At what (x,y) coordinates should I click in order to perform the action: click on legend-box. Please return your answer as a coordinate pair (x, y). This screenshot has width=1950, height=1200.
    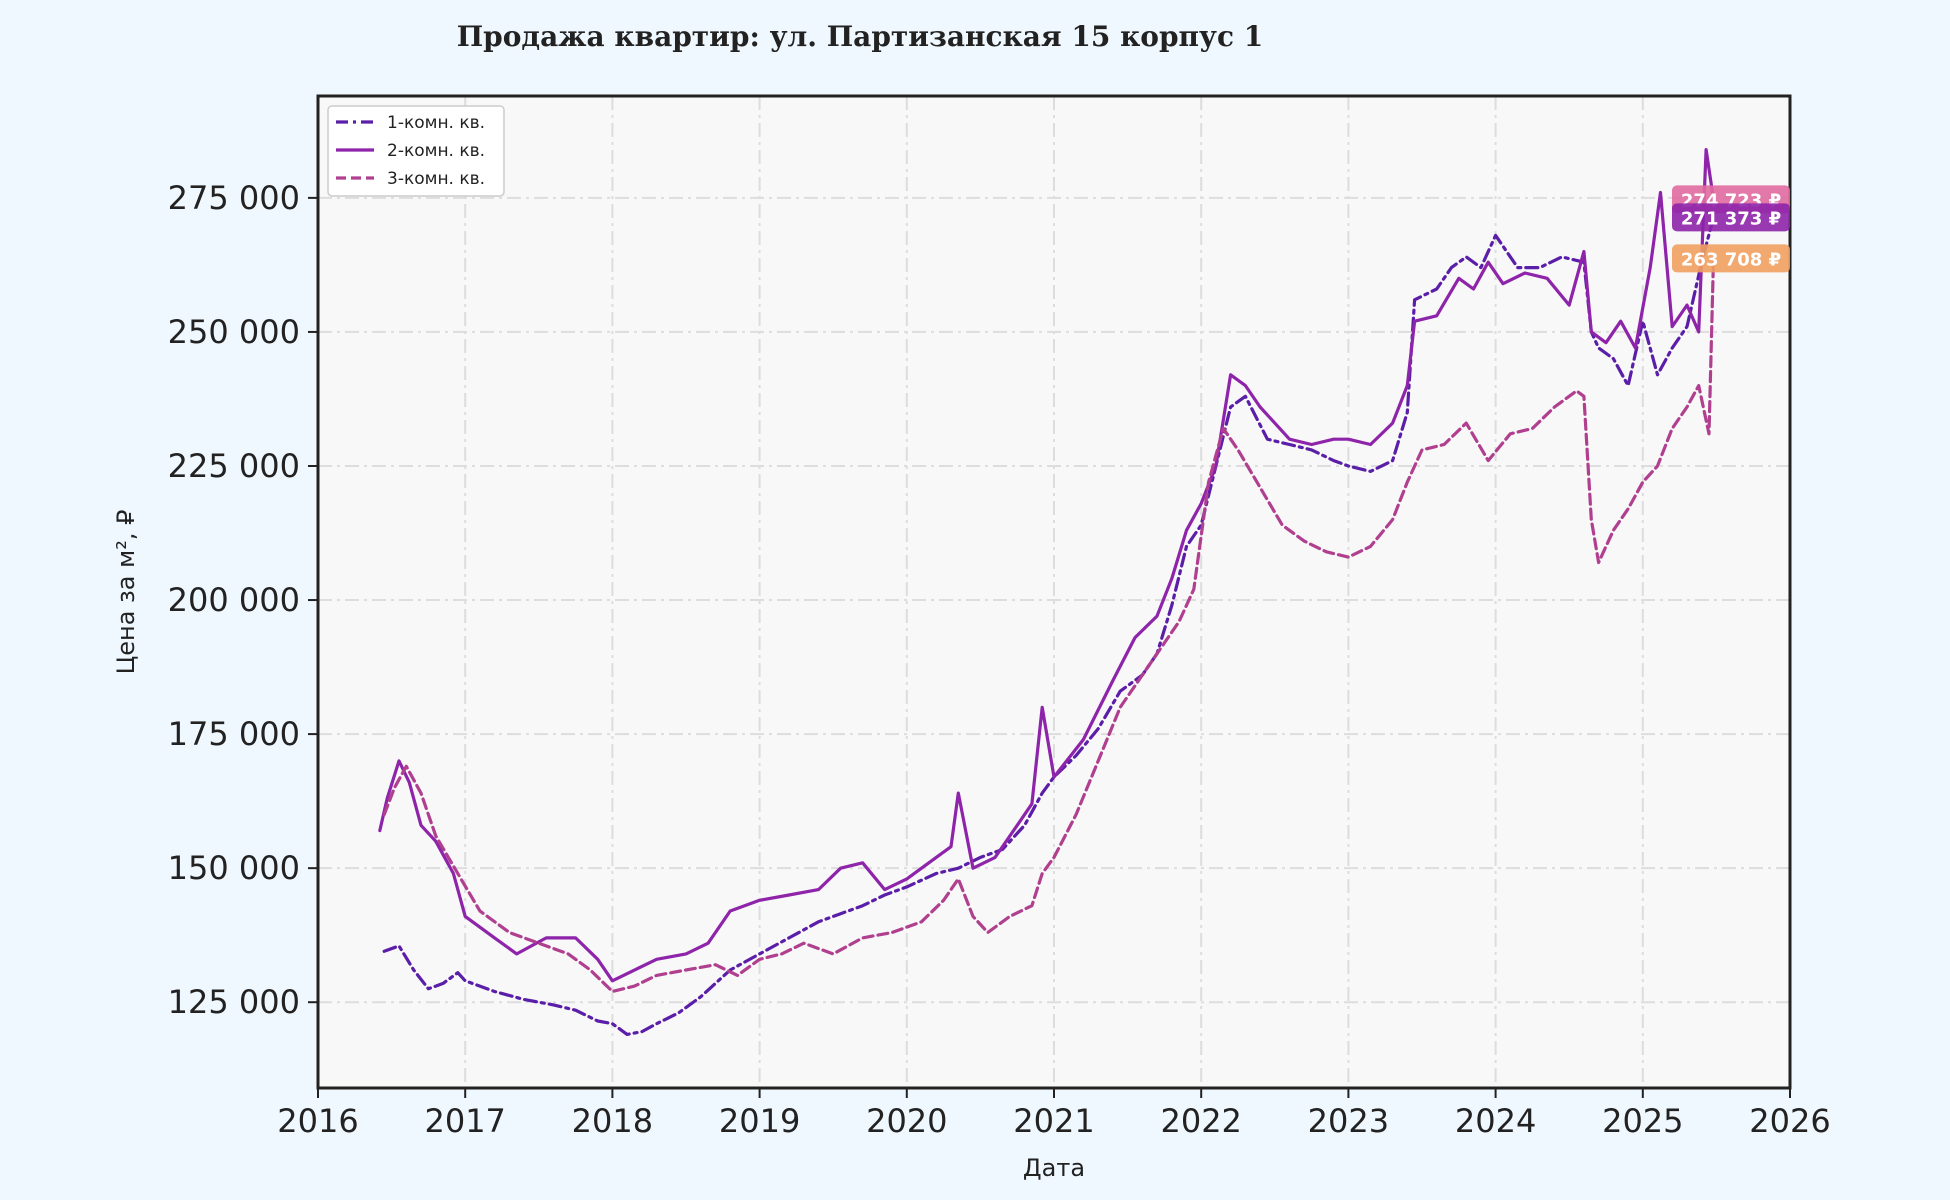
    Looking at the image, I should click on (416, 151).